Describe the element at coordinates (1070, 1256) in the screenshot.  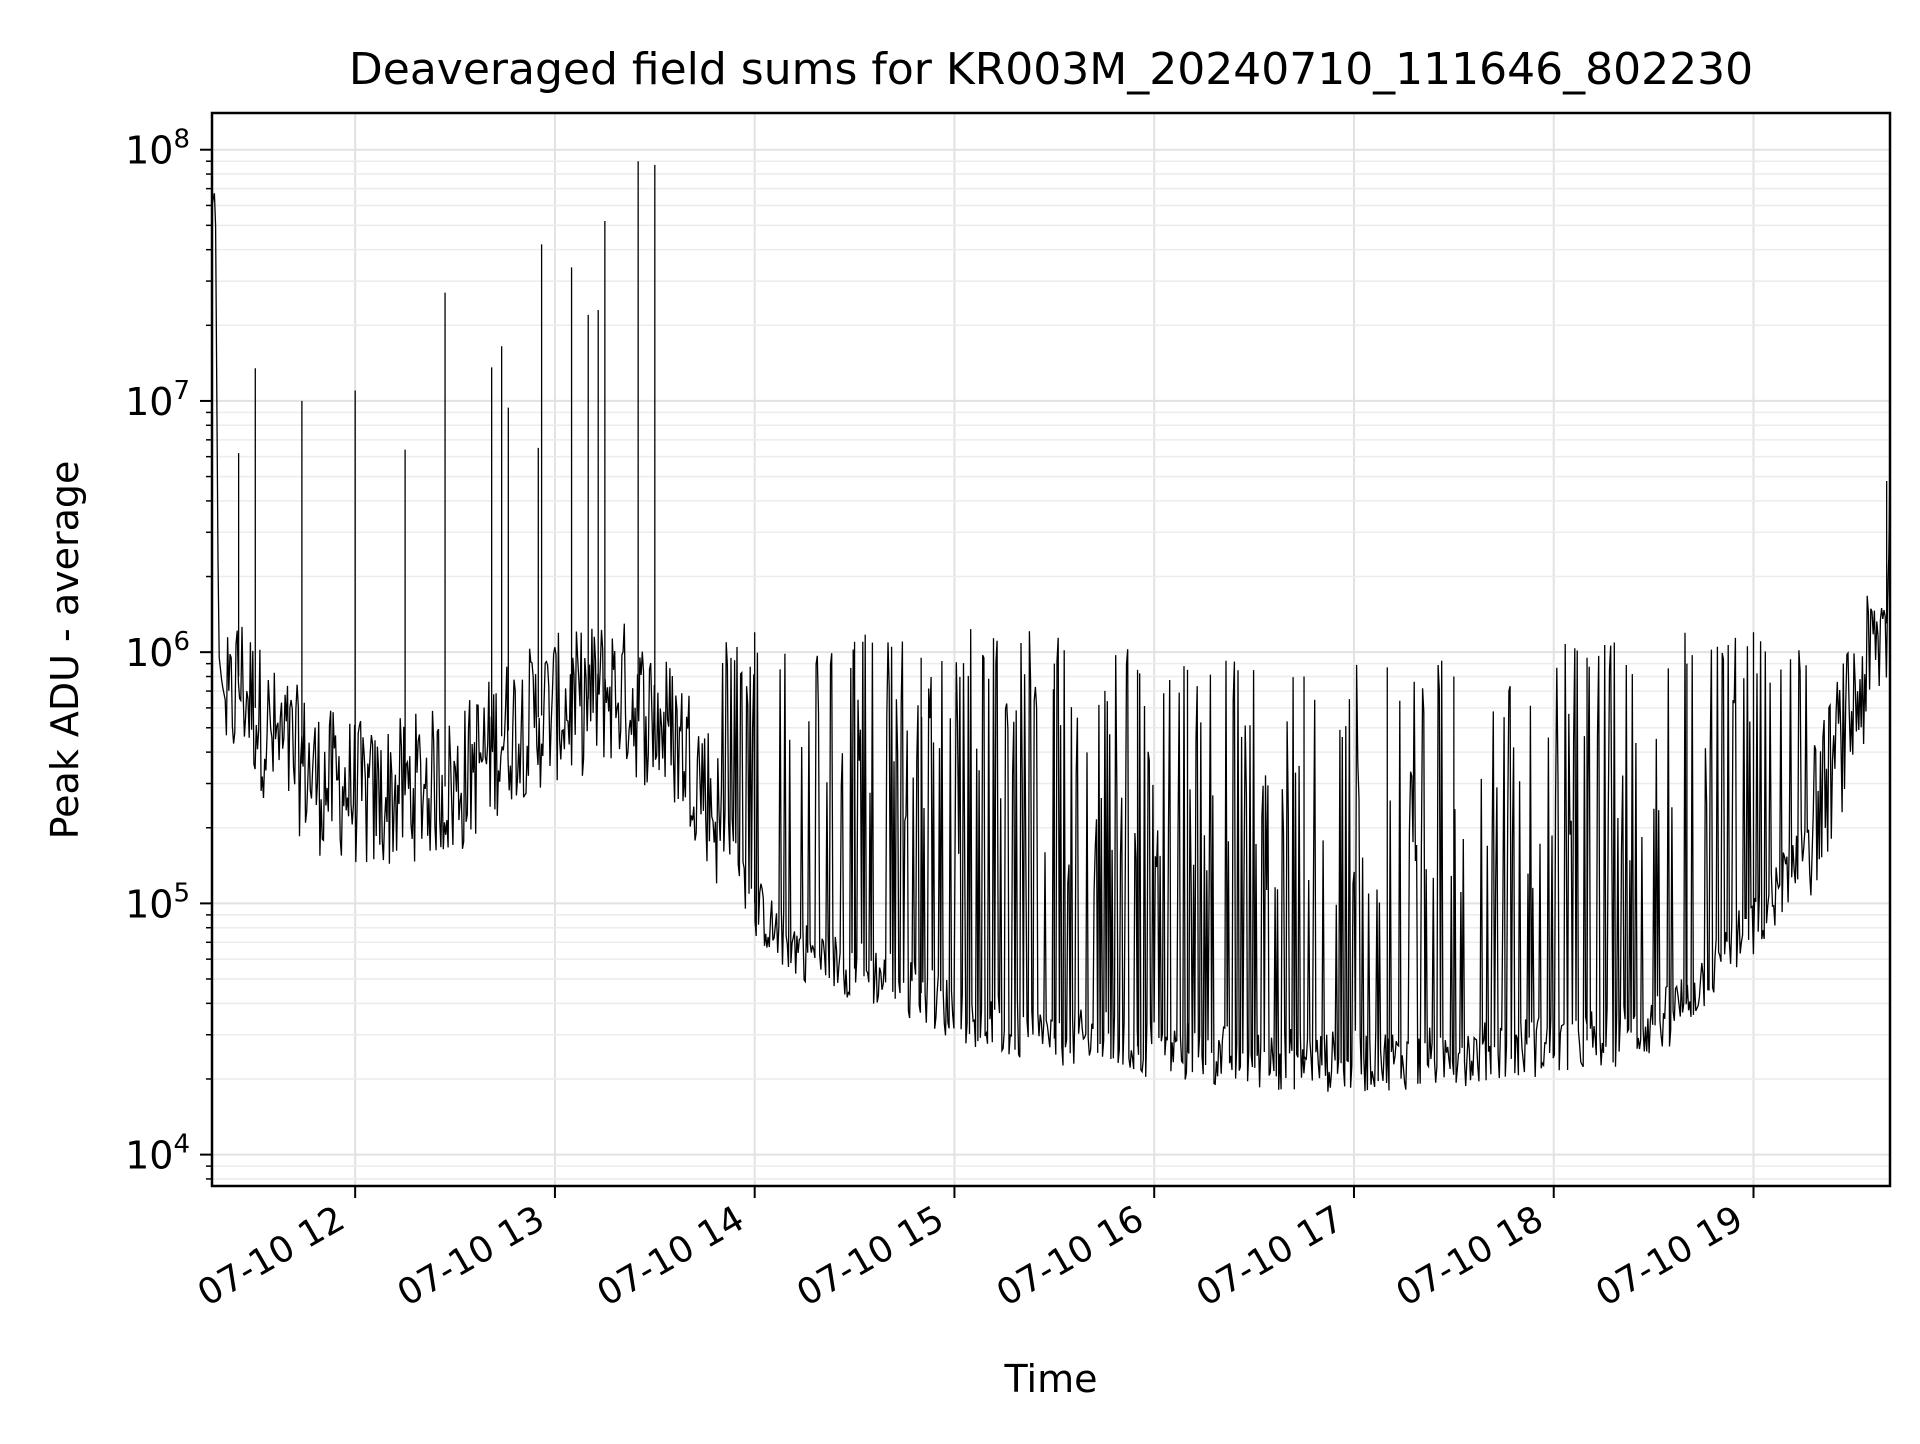
I see `x-tick-label: 07-10 16` at that location.